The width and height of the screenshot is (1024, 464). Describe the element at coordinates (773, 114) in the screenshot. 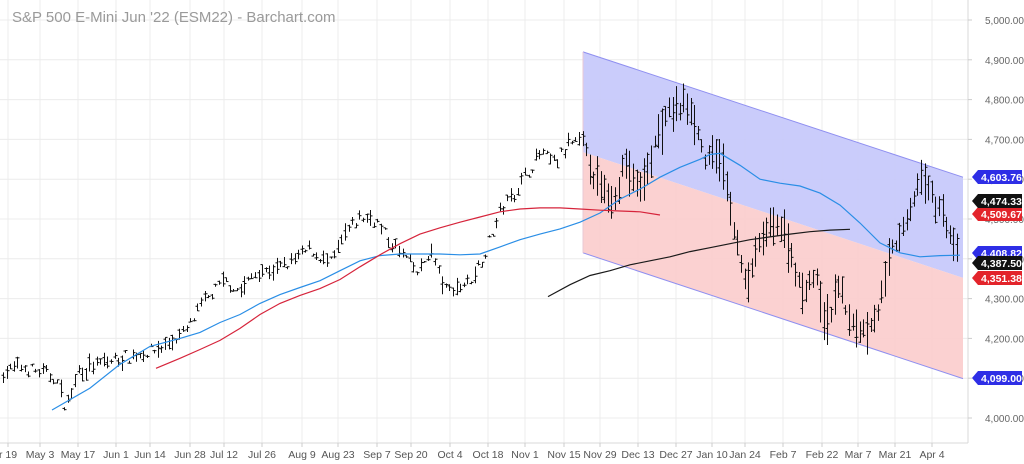

I see `channel-upper-line` at that location.